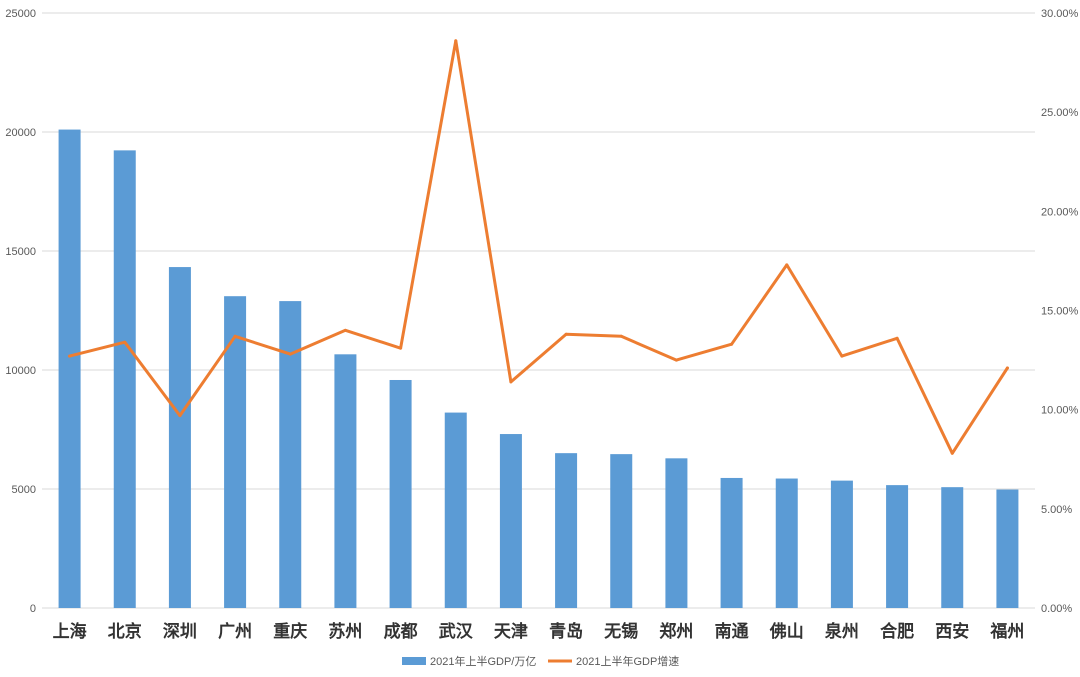 This screenshot has height=677, width=1080. I want to click on category-label: 深圳, so click(180, 631).